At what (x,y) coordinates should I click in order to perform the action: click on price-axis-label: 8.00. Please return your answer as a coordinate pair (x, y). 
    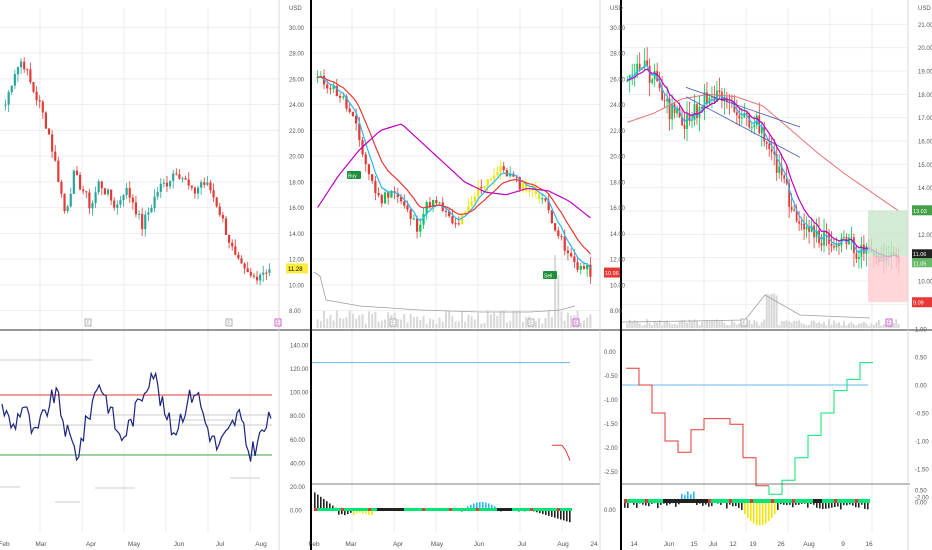
    Looking at the image, I should click on (295, 312).